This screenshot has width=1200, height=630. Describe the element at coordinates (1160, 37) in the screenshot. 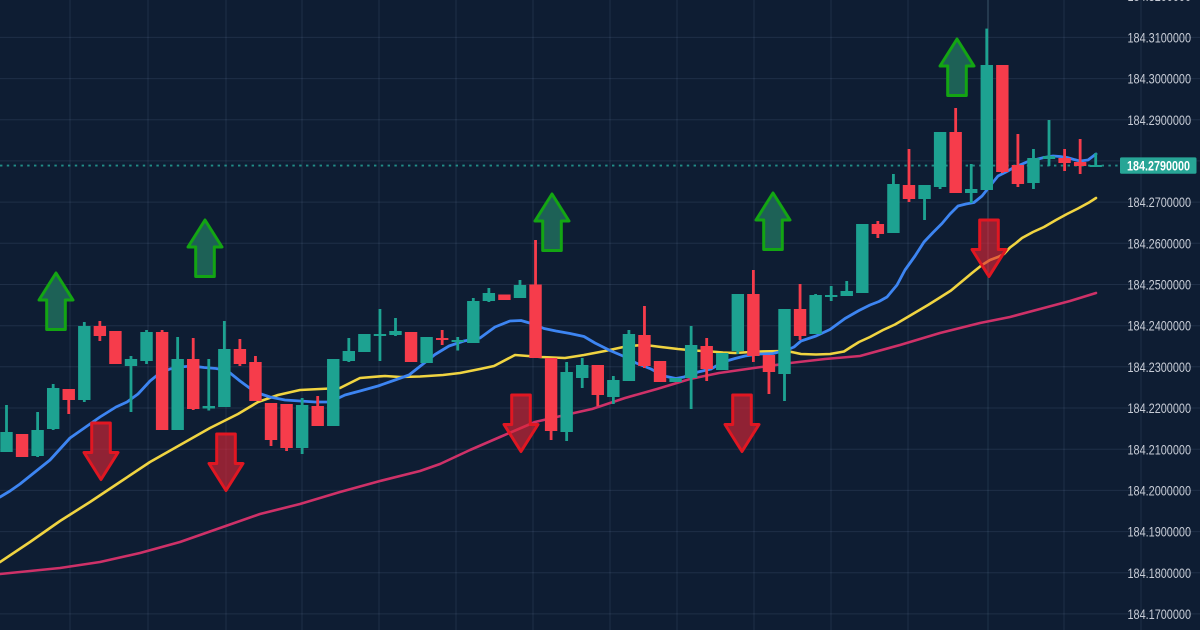

I see `svg-text: 184.3100000` at that location.